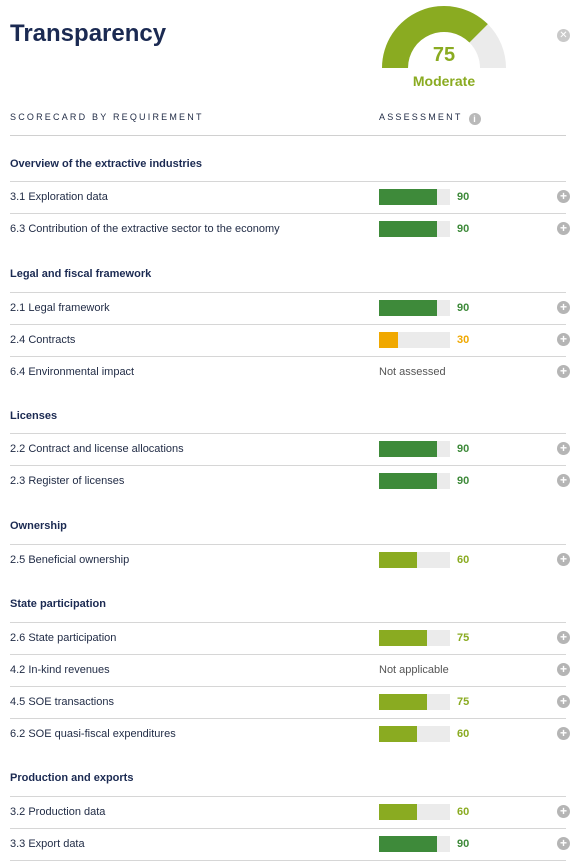  Describe the element at coordinates (288, 196) in the screenshot. I see `requirement-row: 3.1 Exploration data 90 +` at that location.